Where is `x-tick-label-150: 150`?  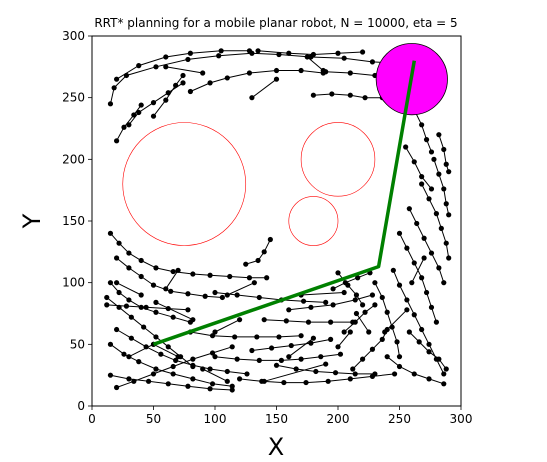 x-tick-label-150: 150 is located at coordinates (276, 419).